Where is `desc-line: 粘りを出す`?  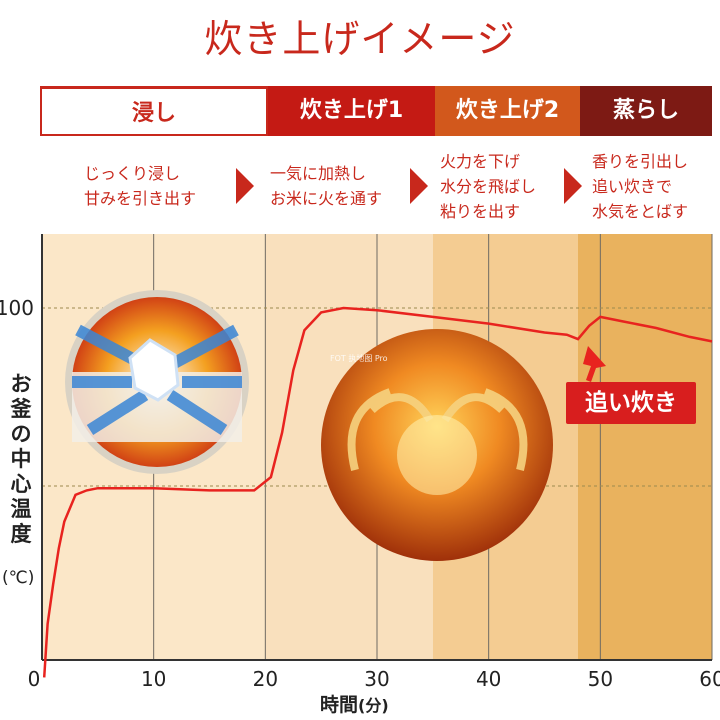 desc-line: 粘りを出す is located at coordinates (480, 211).